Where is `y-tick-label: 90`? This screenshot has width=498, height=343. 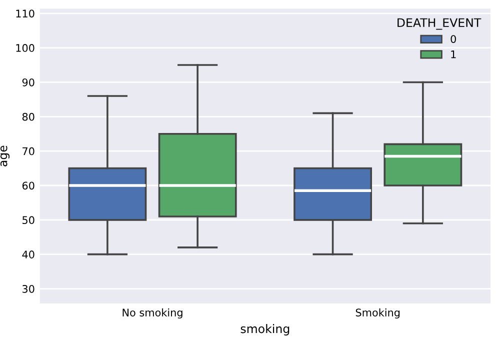
y-tick-label: 90 is located at coordinates (28, 82).